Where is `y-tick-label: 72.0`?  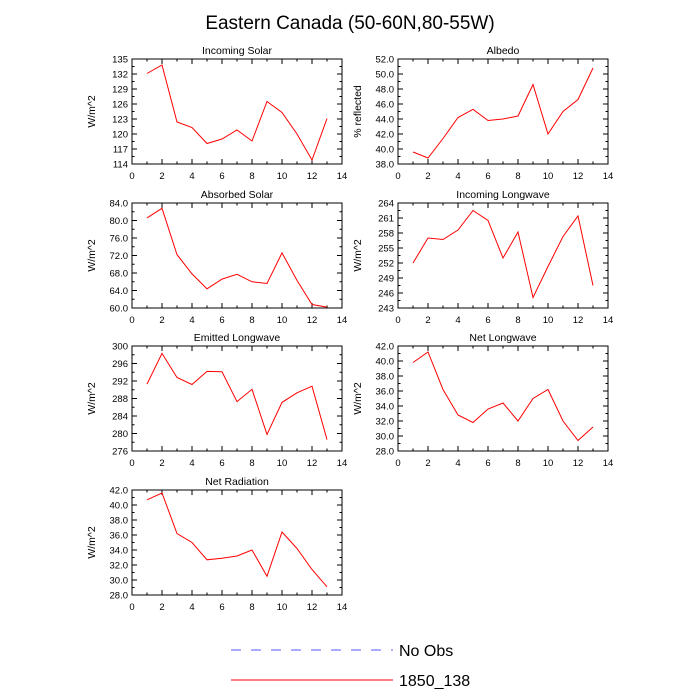 y-tick-label: 72.0 is located at coordinates (119, 256).